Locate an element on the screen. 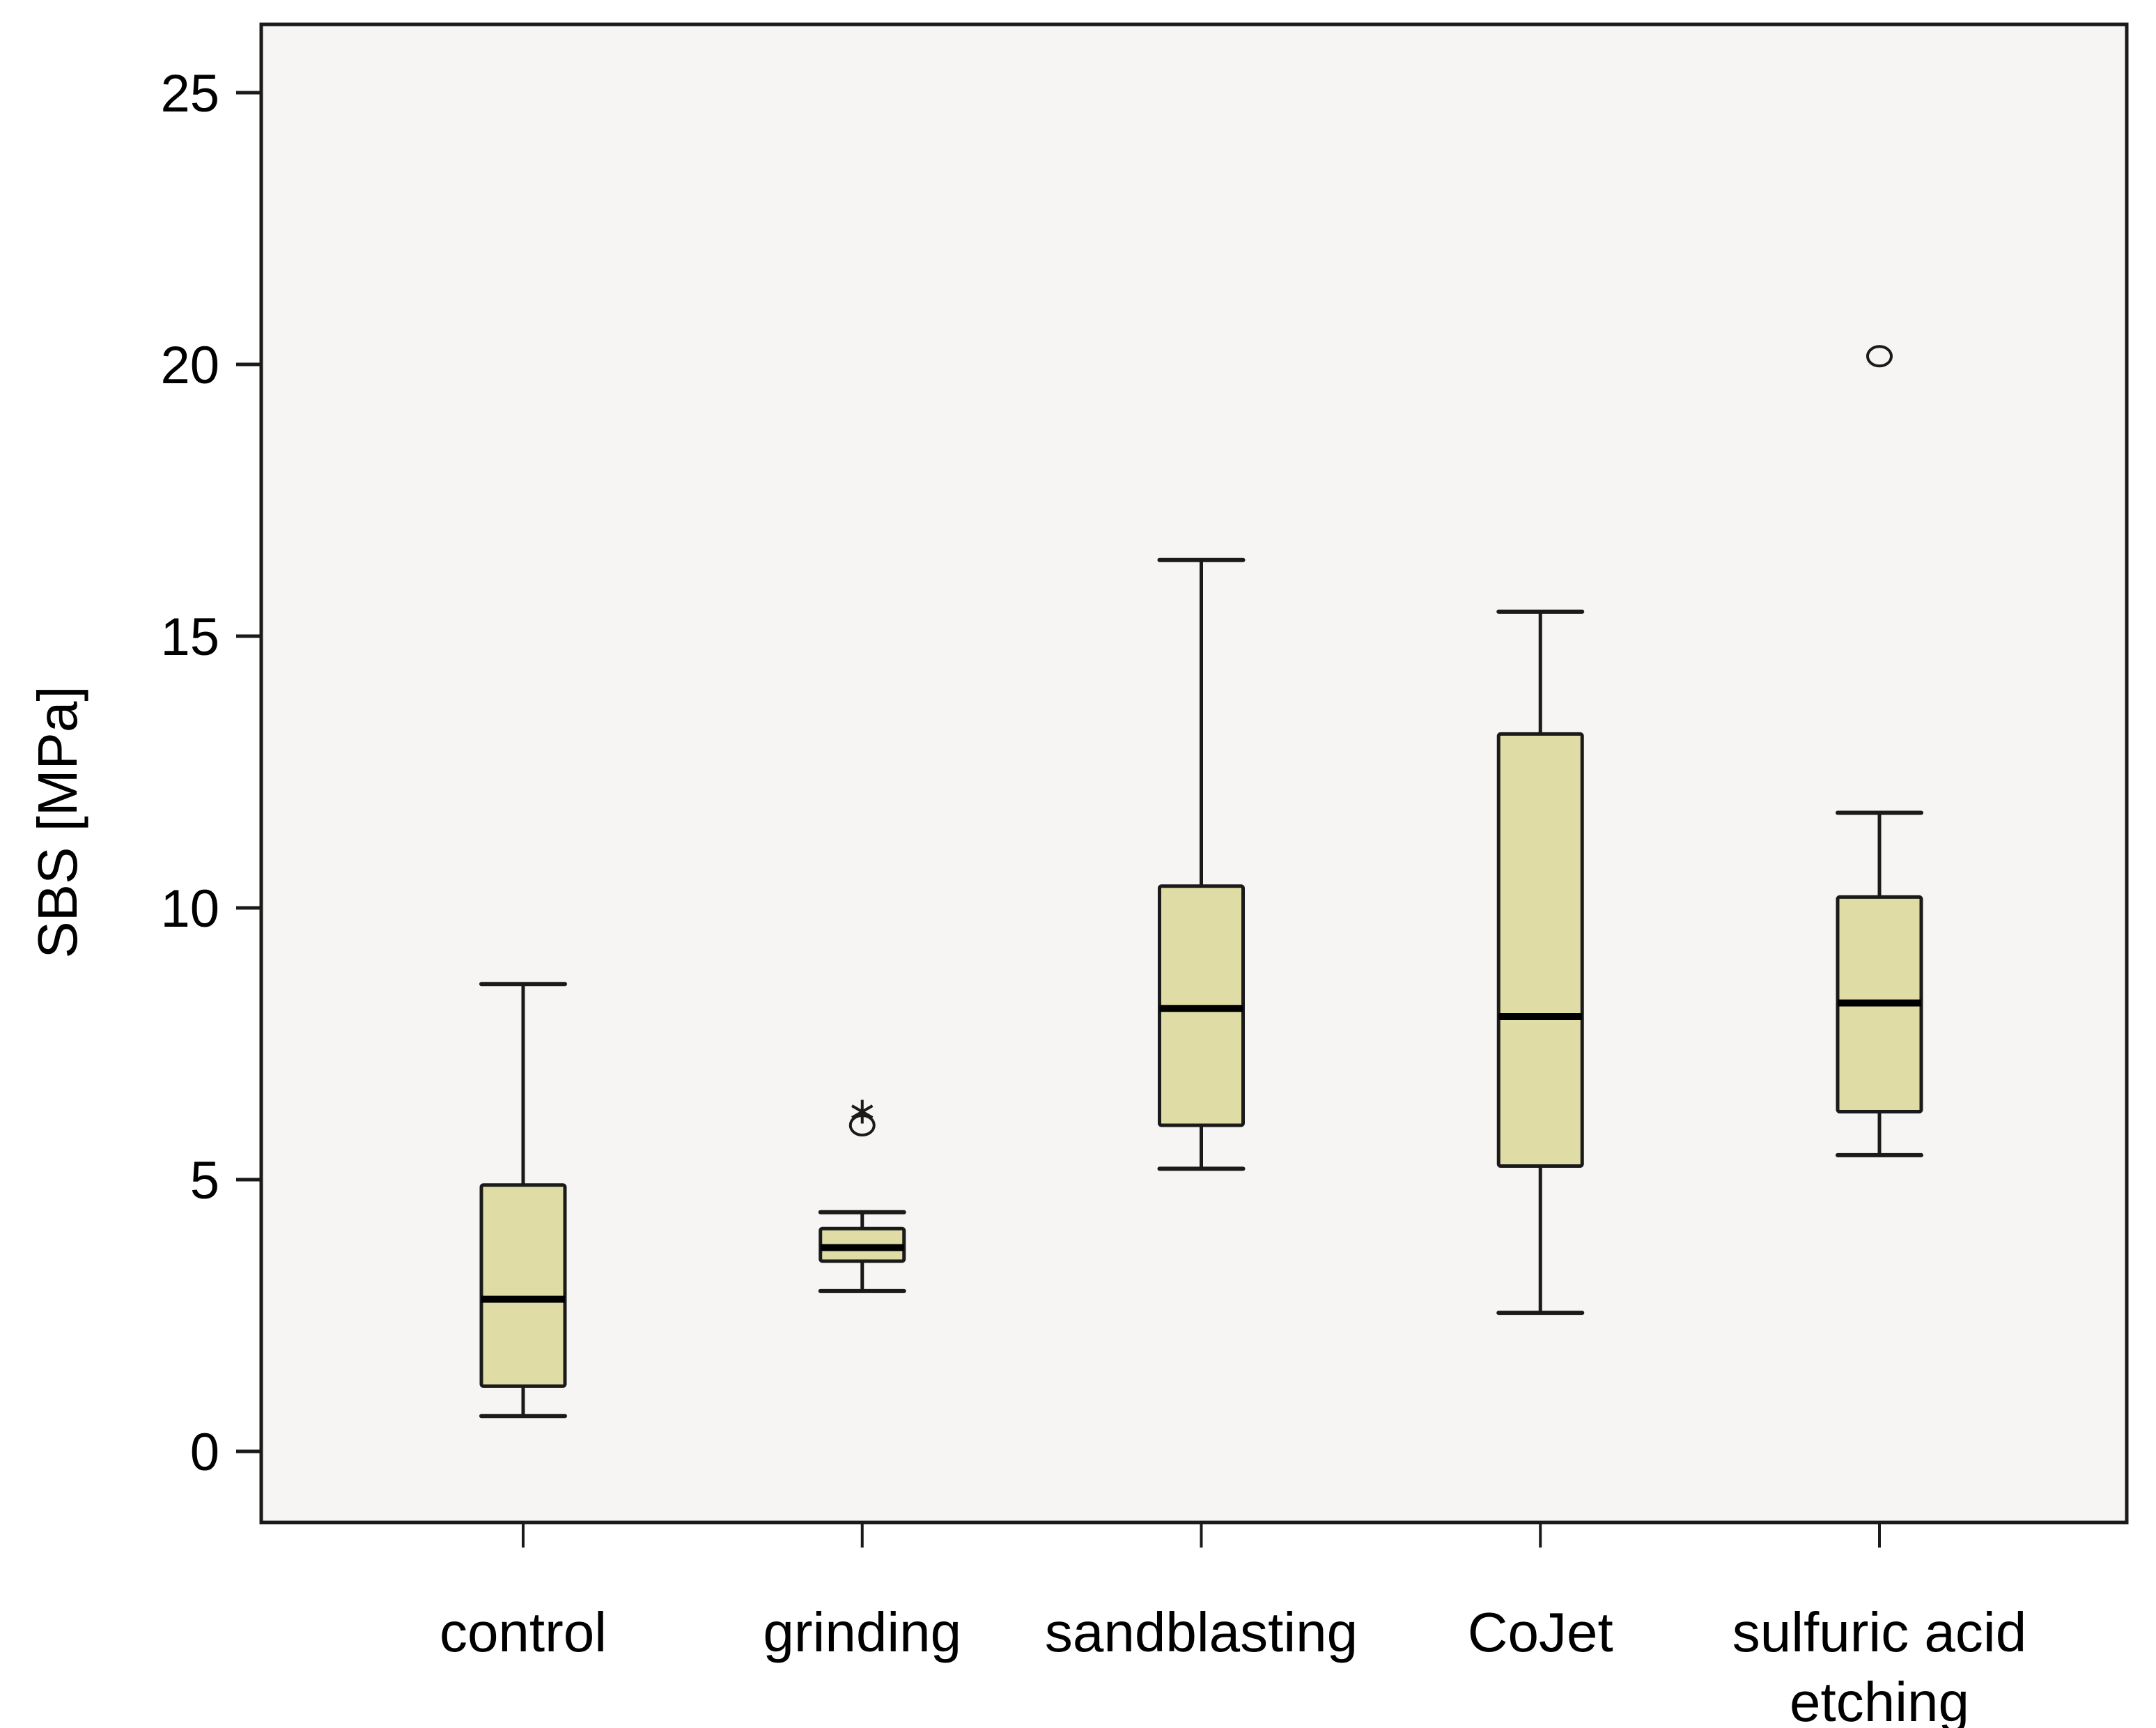 The image size is (2156, 1728). box-control is located at coordinates (523, 1200).